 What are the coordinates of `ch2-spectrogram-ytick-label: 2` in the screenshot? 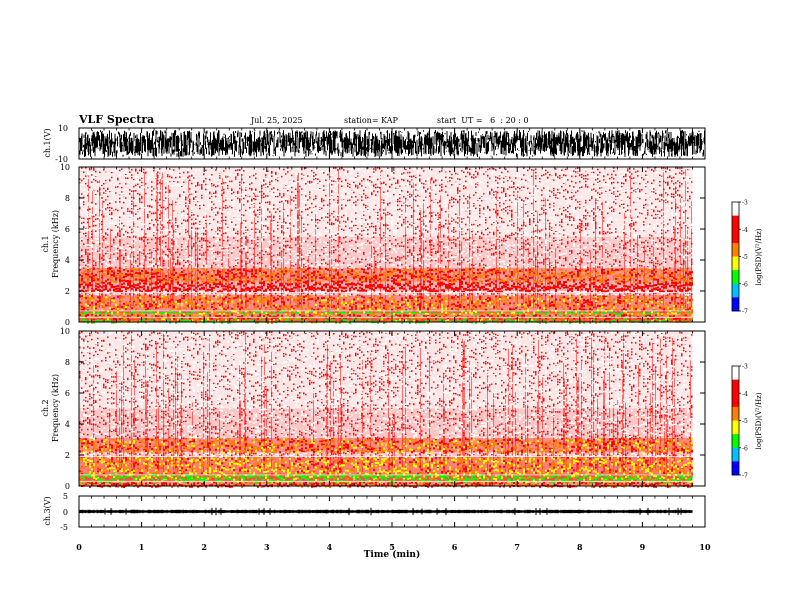 It's located at (67, 455).